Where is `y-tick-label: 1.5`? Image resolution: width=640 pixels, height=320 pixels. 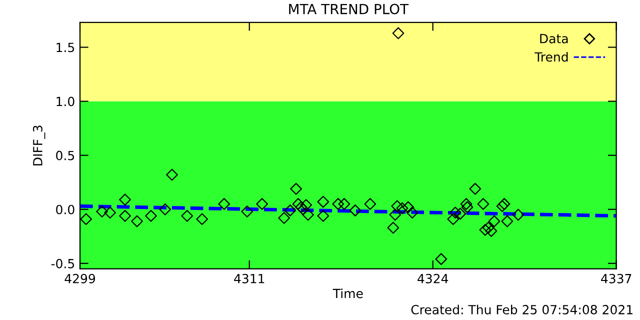
y-tick-label: 1.5 is located at coordinates (65, 47).